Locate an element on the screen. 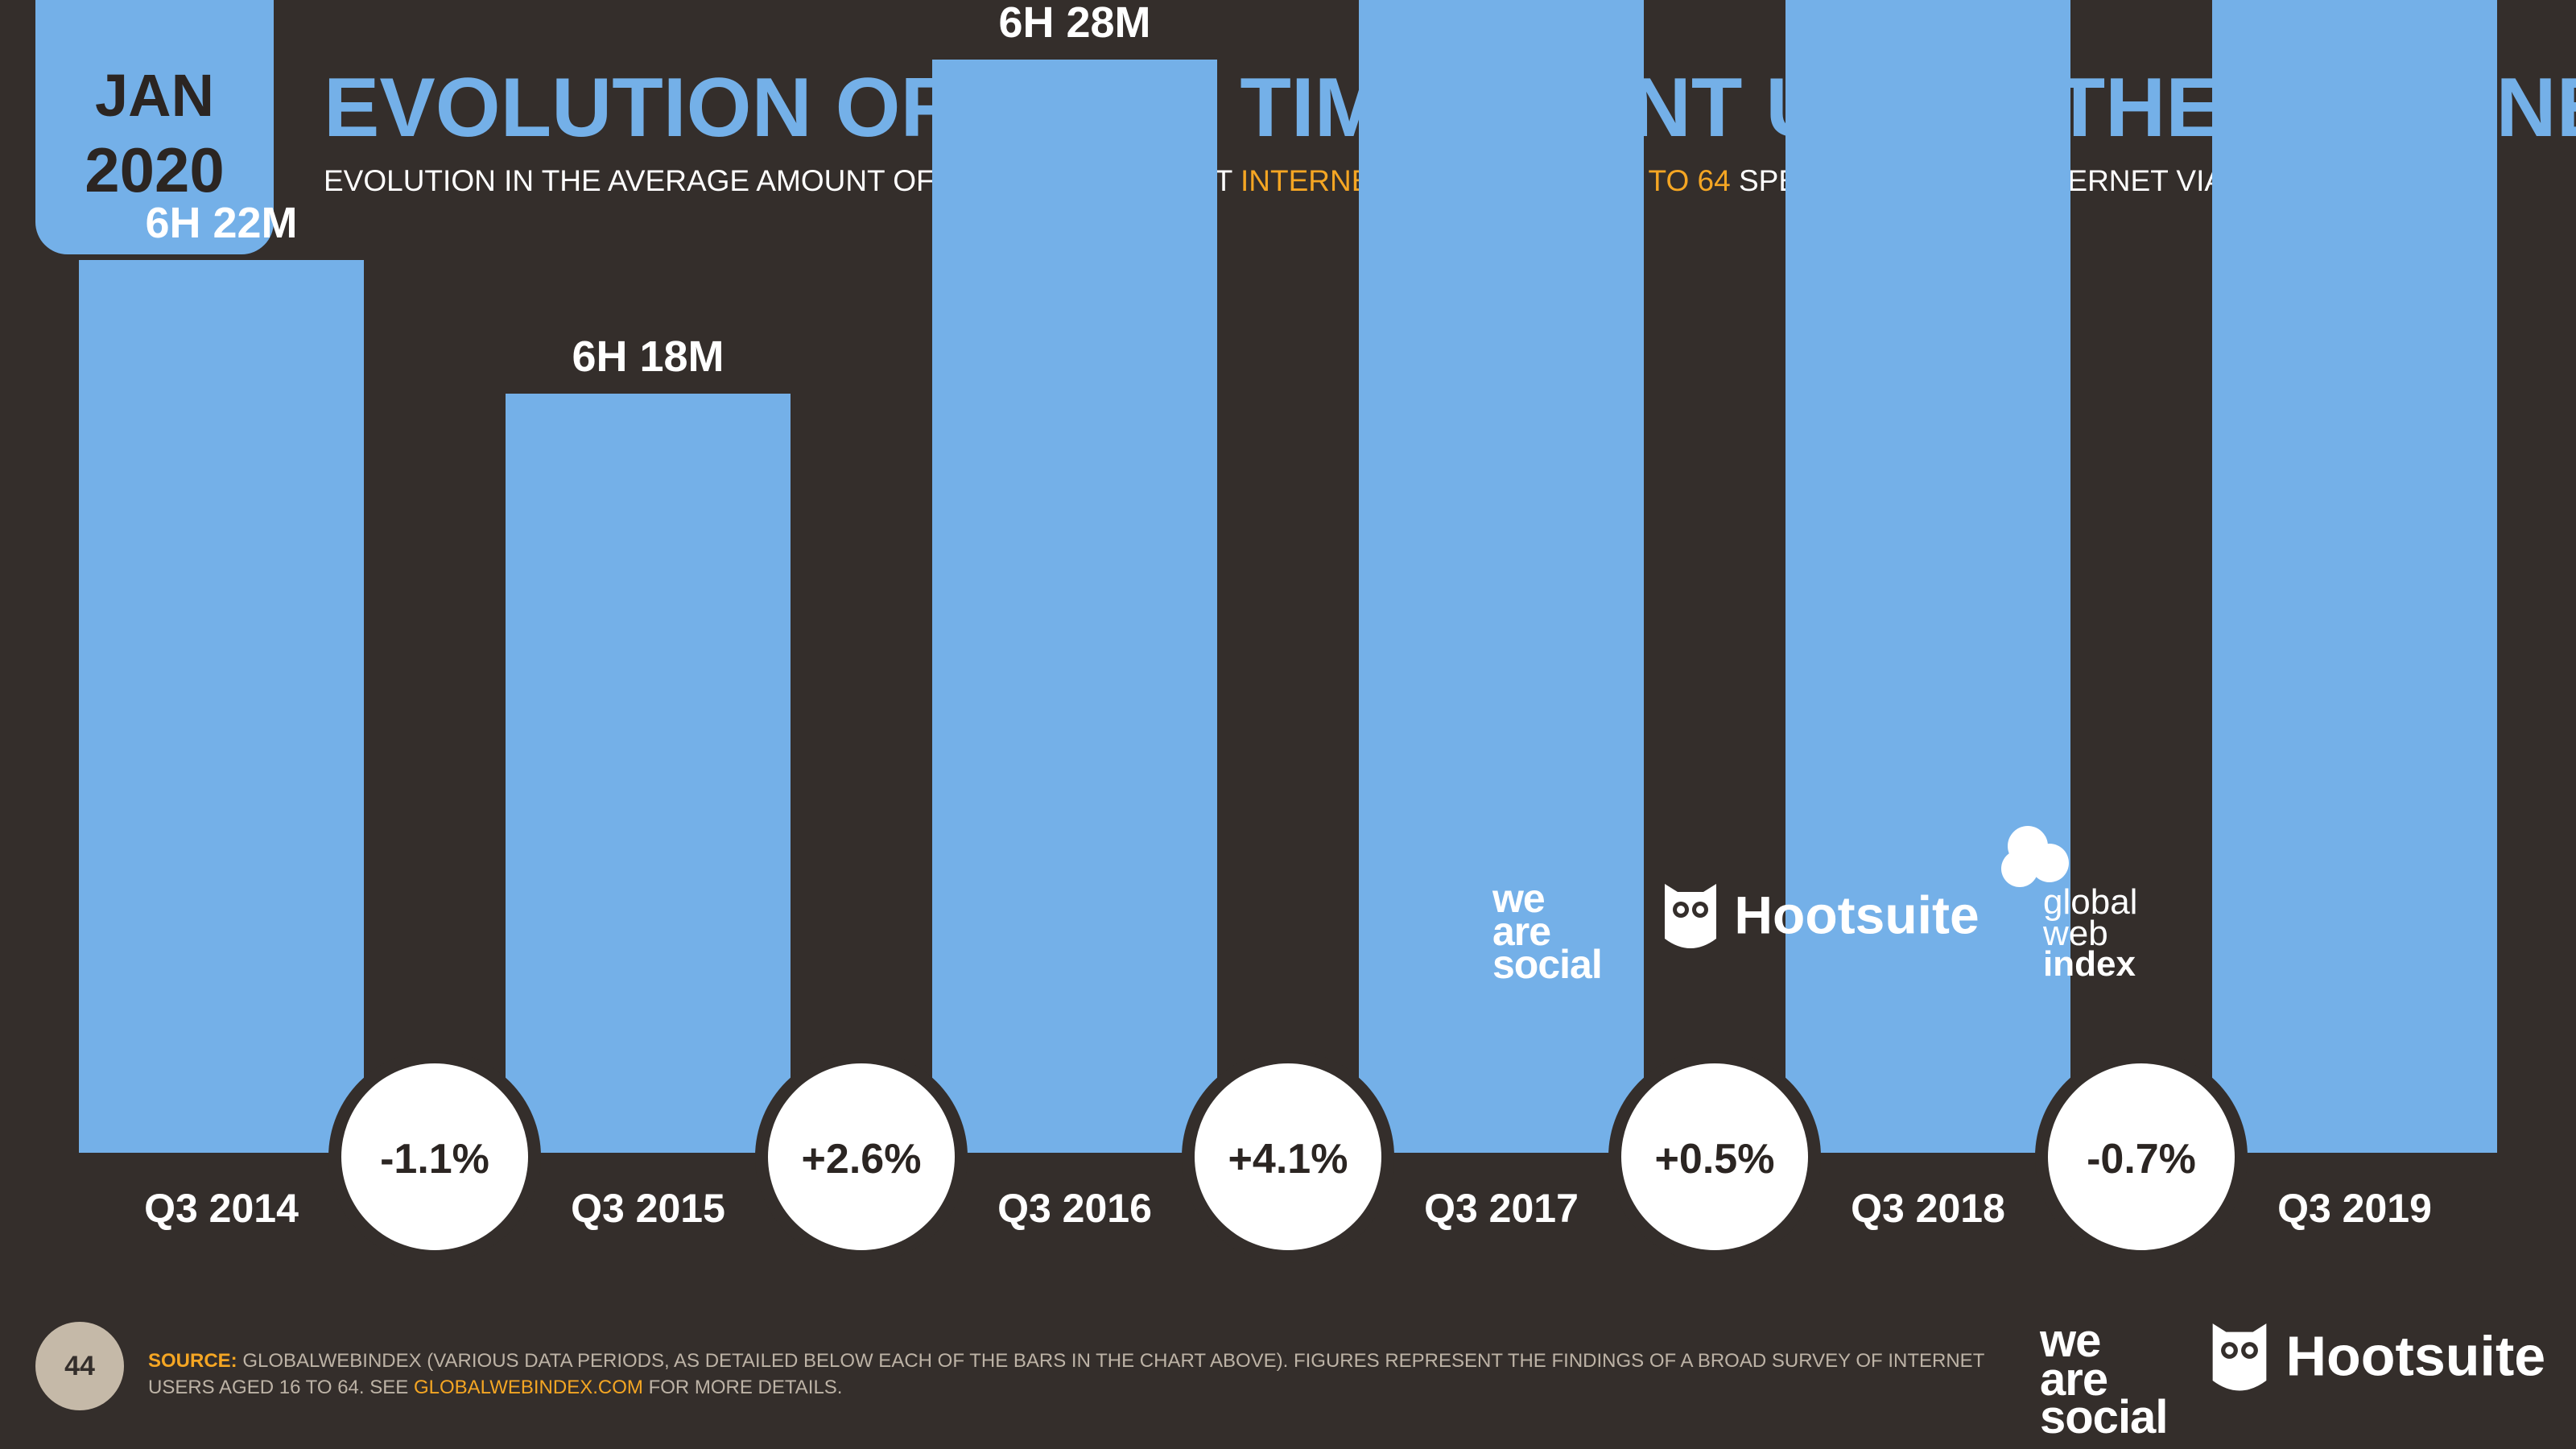  logo-line: global is located at coordinates (2090, 902).